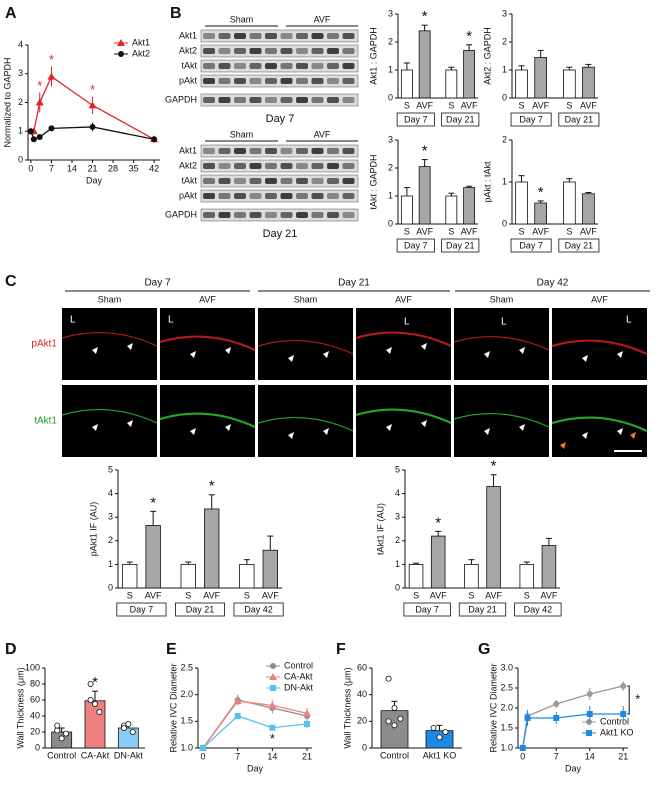 The width and height of the screenshot is (660, 787). I want to click on x-tick-label: CA-Akt, so click(95, 755).